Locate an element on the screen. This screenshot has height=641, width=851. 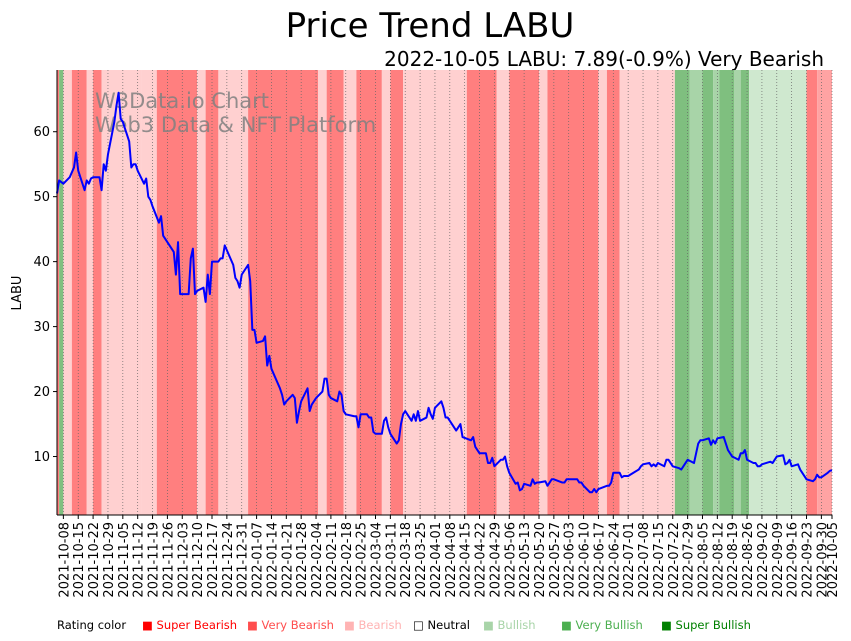
legend-label: Rating color is located at coordinates (91, 625).